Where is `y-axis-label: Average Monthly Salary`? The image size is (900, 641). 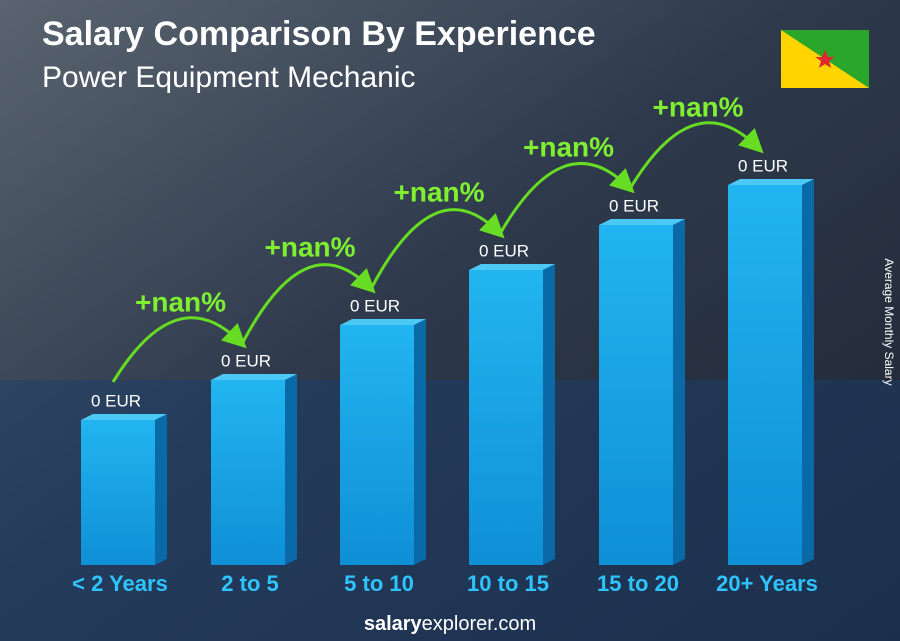 y-axis-label: Average Monthly Salary is located at coordinates (889, 321).